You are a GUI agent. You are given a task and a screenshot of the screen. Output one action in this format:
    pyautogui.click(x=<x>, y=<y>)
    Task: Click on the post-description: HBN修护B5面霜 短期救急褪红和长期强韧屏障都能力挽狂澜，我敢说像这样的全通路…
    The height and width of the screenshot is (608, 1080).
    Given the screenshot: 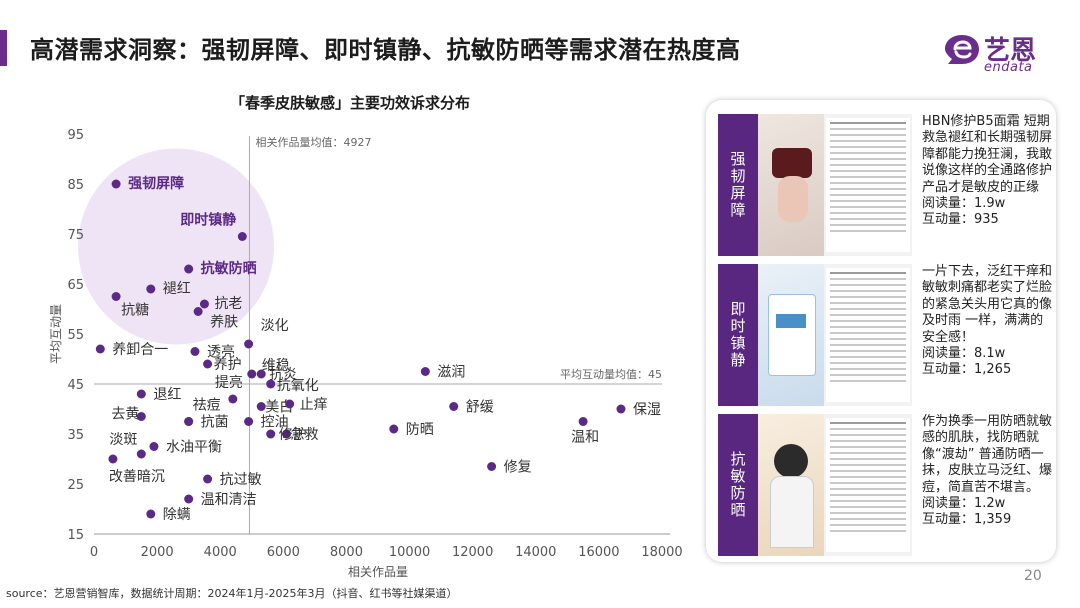 What is the action you would take?
    pyautogui.click(x=988, y=171)
    